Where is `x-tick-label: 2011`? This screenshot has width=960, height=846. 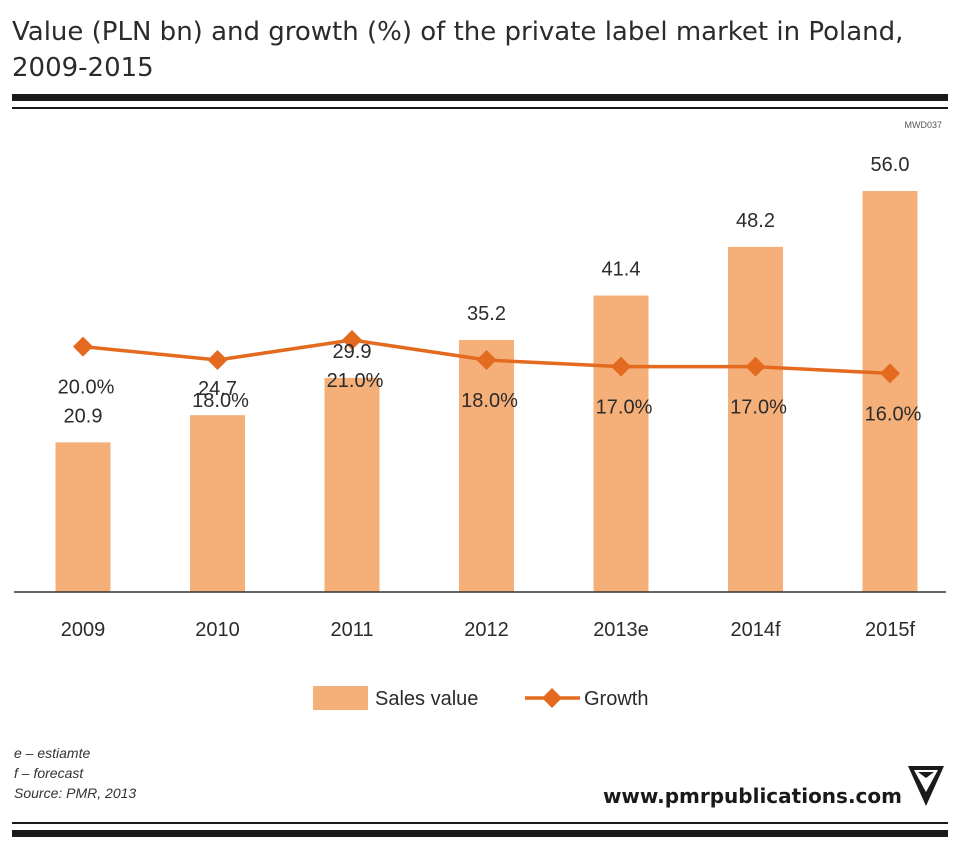 x-tick-label: 2011 is located at coordinates (351, 630).